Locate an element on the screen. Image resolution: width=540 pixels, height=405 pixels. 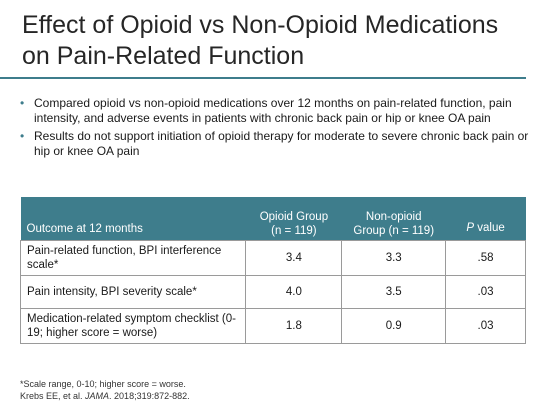
cell-nonopioid: 3.3 is located at coordinates (394, 258).